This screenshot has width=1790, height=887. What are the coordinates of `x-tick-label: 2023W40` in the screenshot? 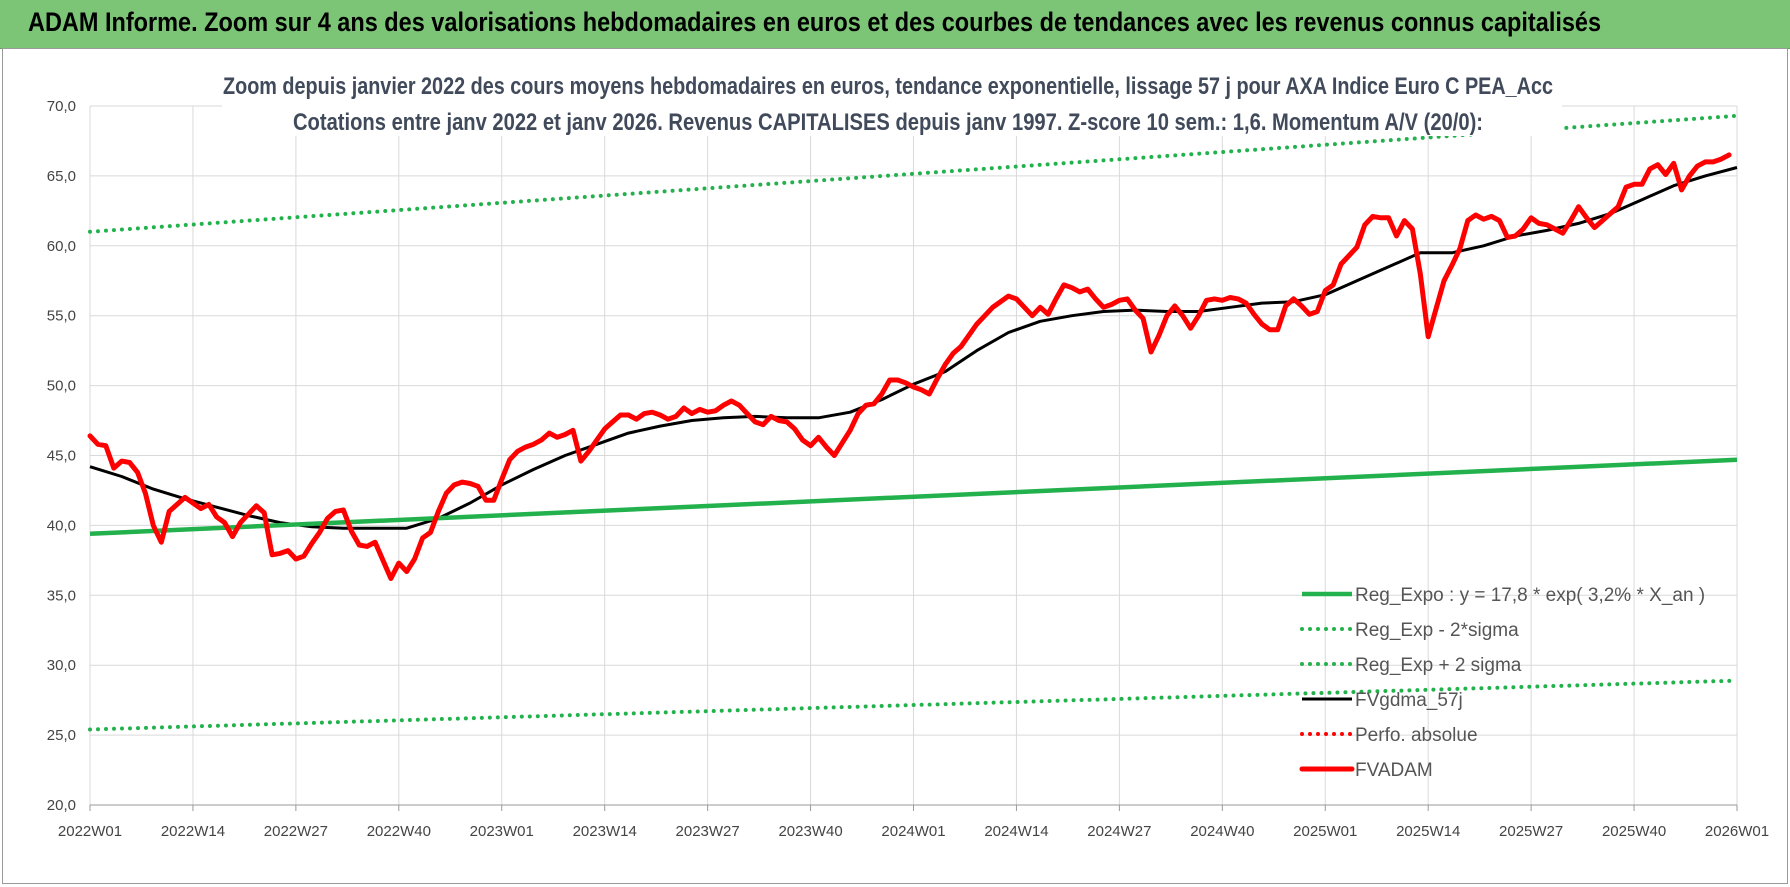 It's located at (810, 831).